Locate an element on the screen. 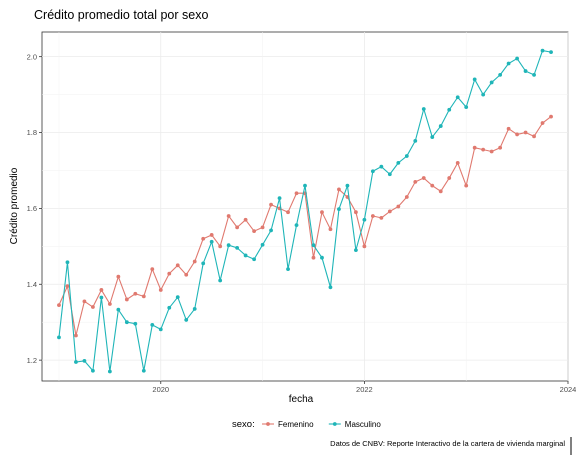 The height and width of the screenshot is (457, 576). legend-title: sexo: is located at coordinates (243, 424).